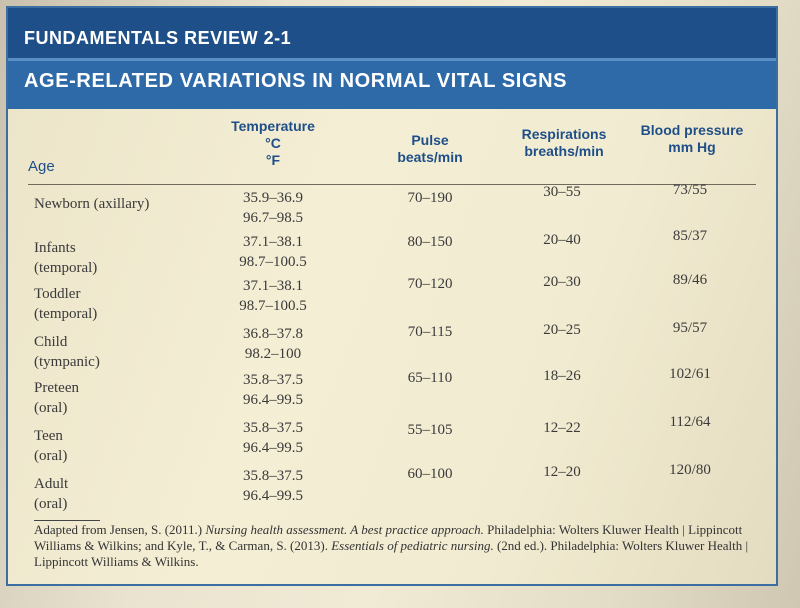  Describe the element at coordinates (430, 430) in the screenshot. I see `pulse-cell: 55–105` at that location.